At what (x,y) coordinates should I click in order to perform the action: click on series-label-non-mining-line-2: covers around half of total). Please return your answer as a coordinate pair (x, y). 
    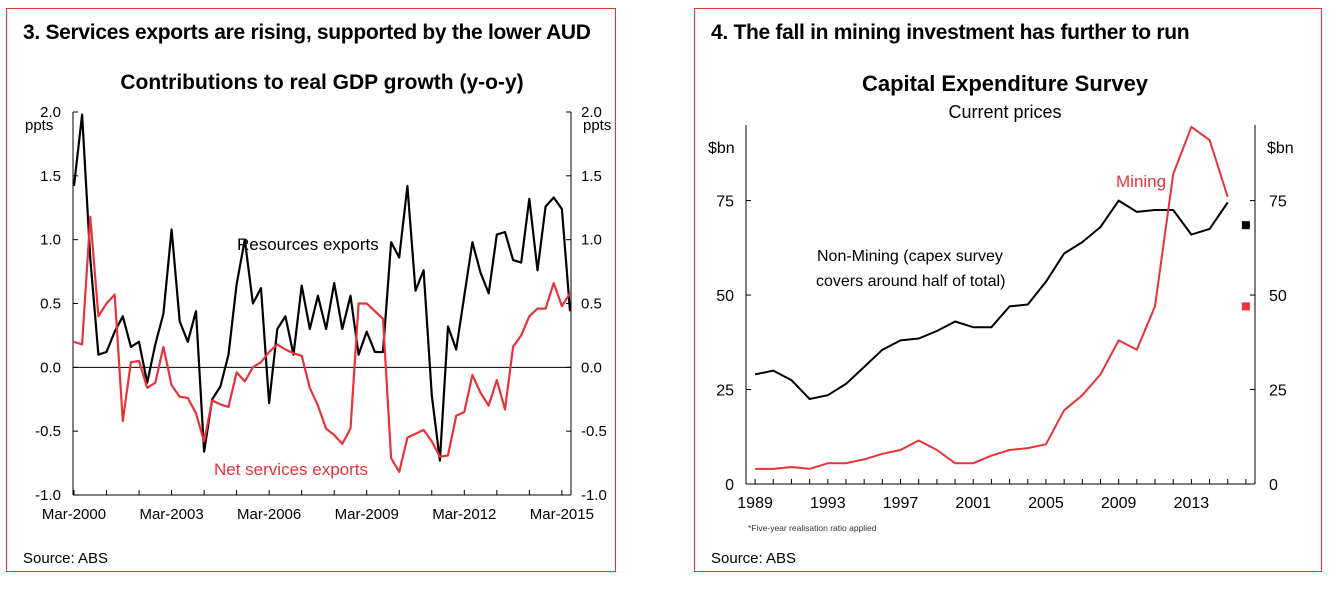
    Looking at the image, I should click on (910, 281).